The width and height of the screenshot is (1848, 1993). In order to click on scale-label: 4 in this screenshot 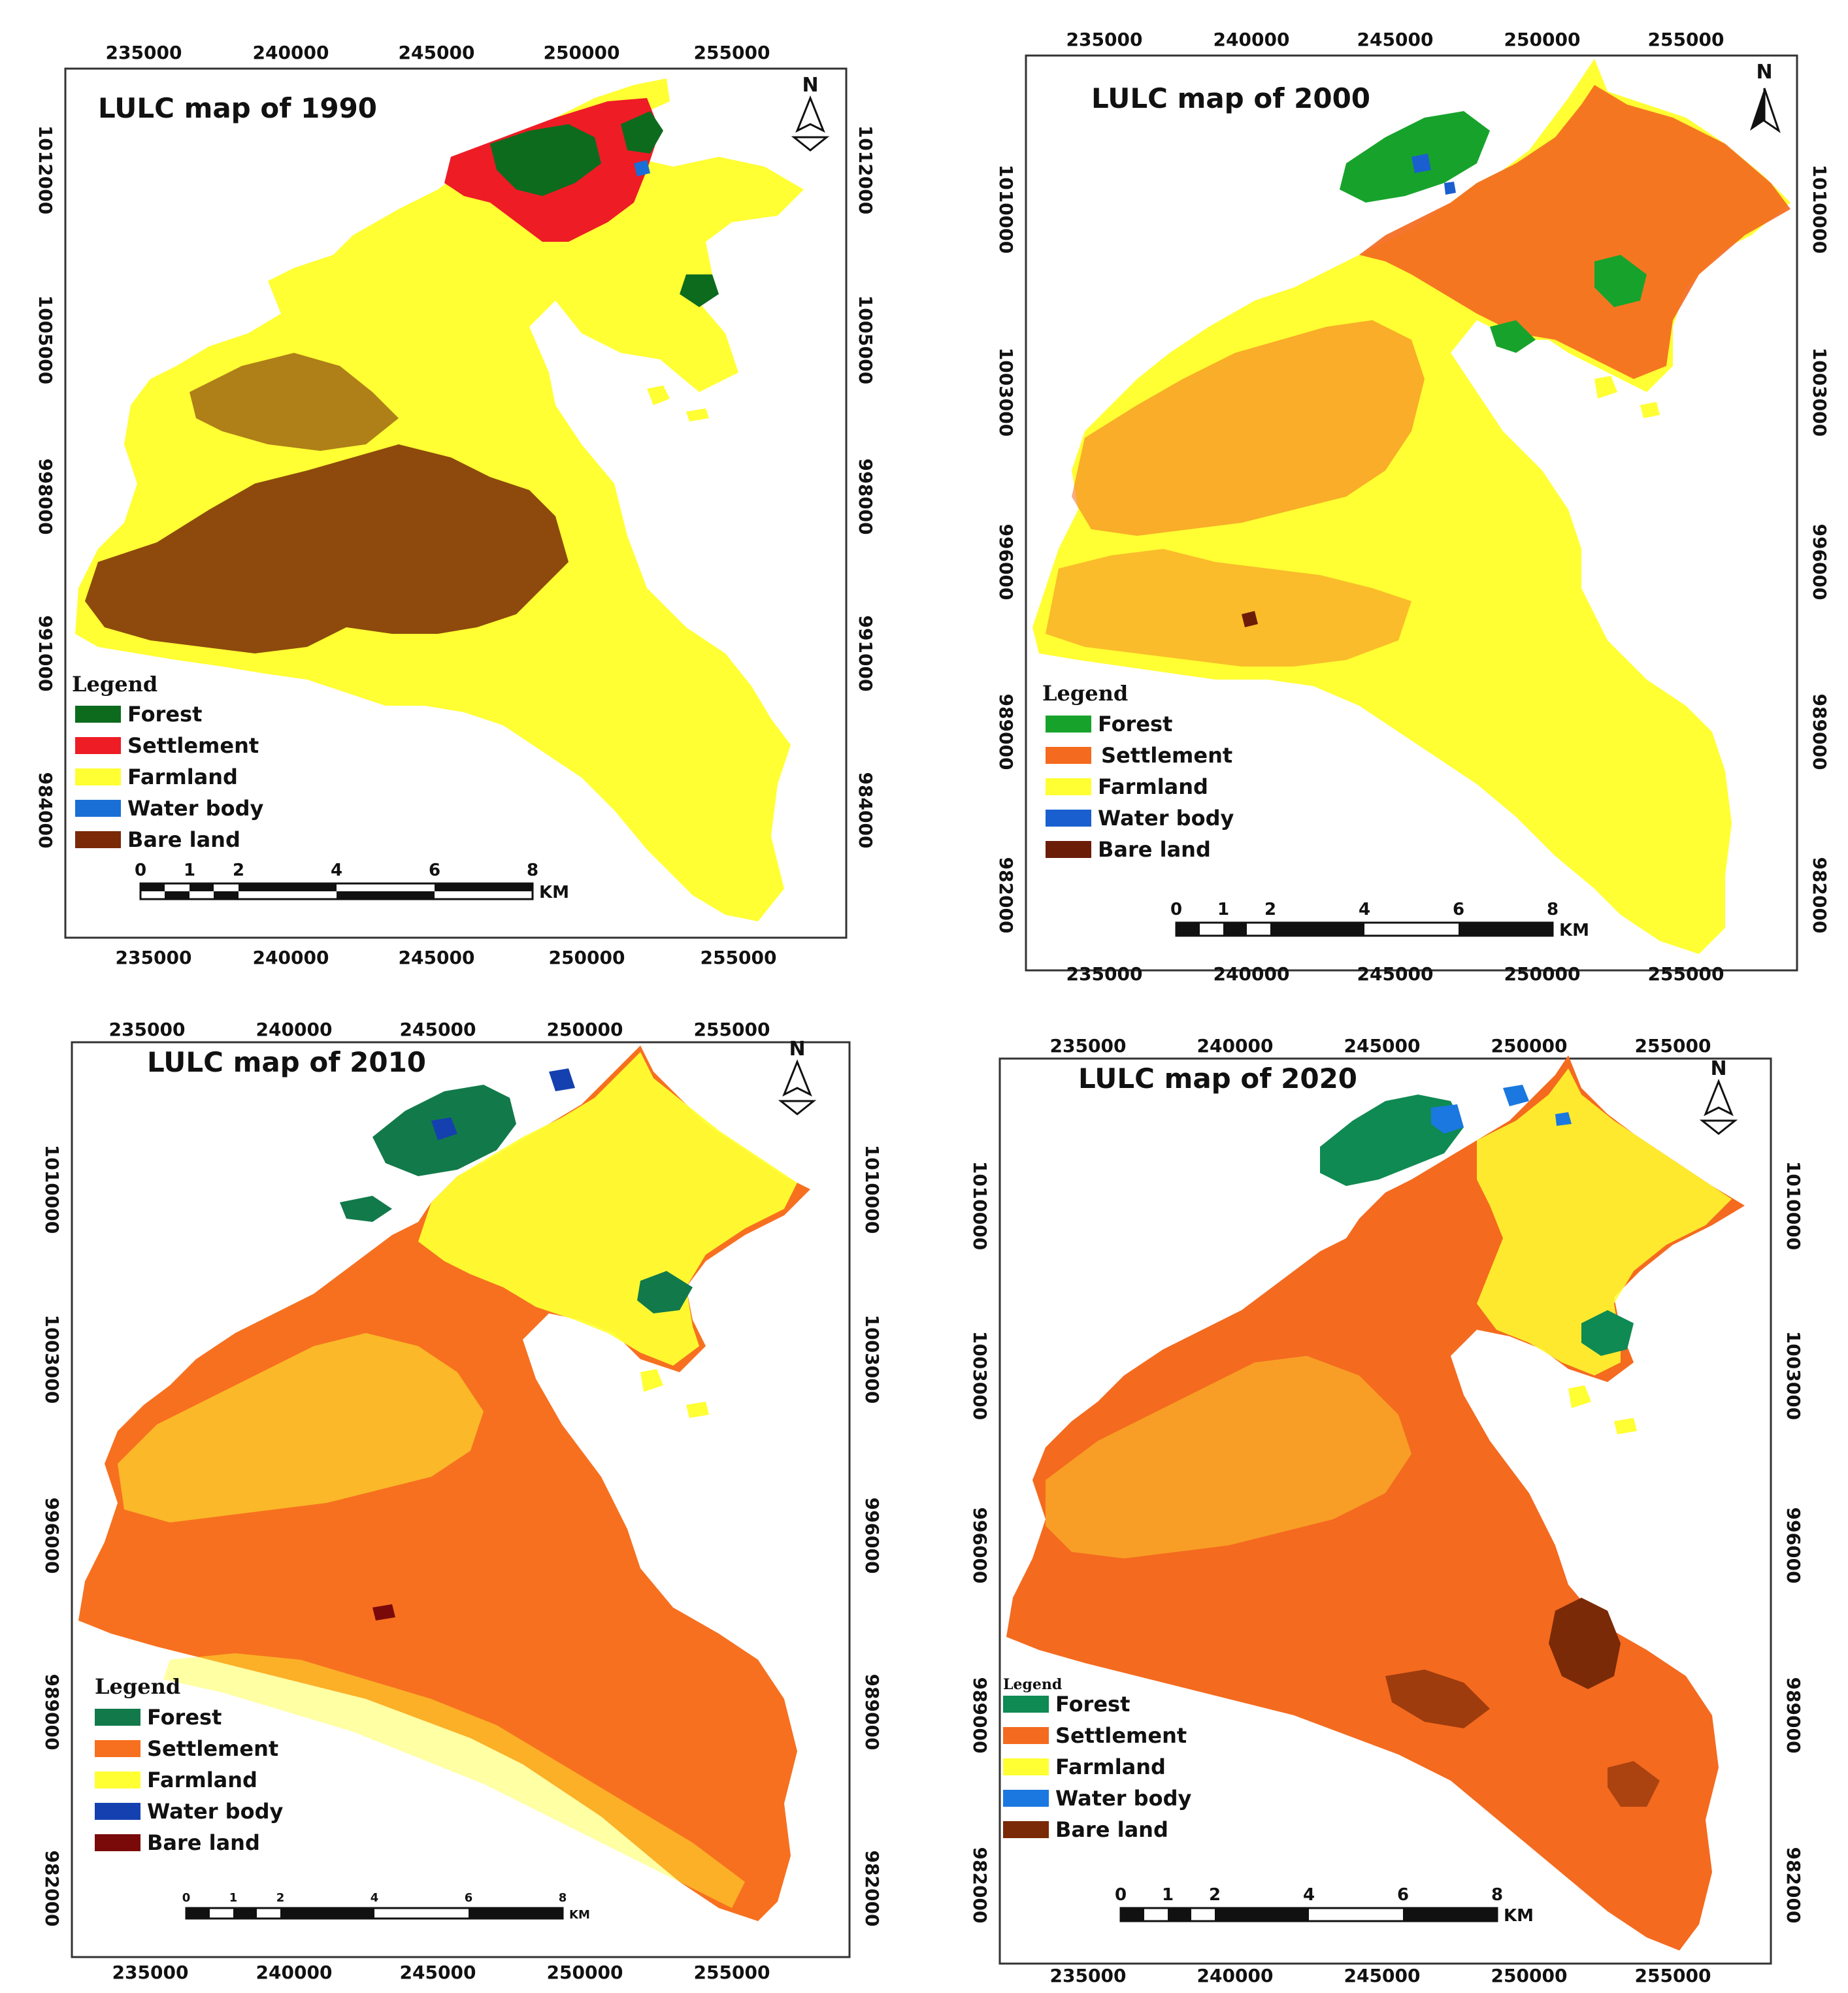, I will do `click(336, 870)`.